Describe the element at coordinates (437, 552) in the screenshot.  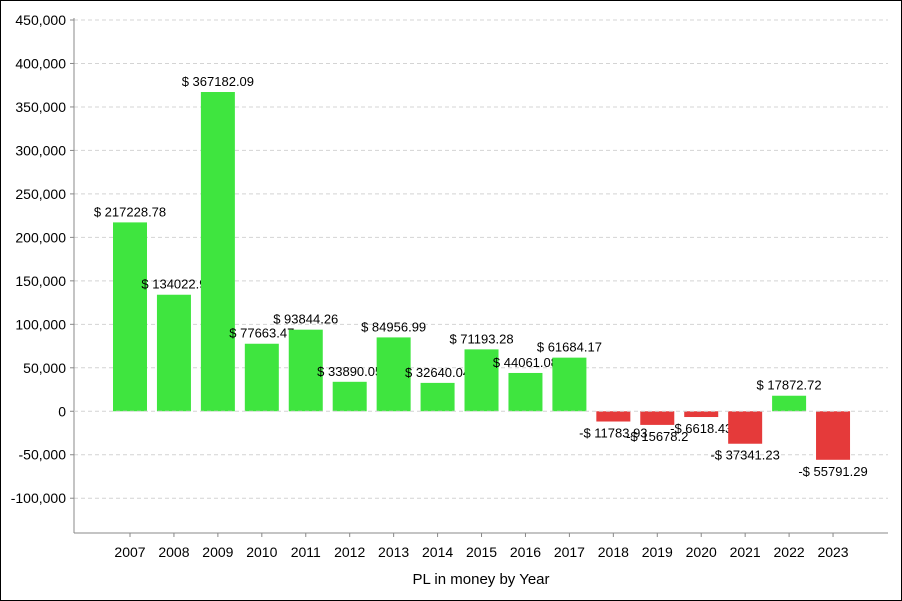
I see `x-tick-label-2014: 2014` at that location.